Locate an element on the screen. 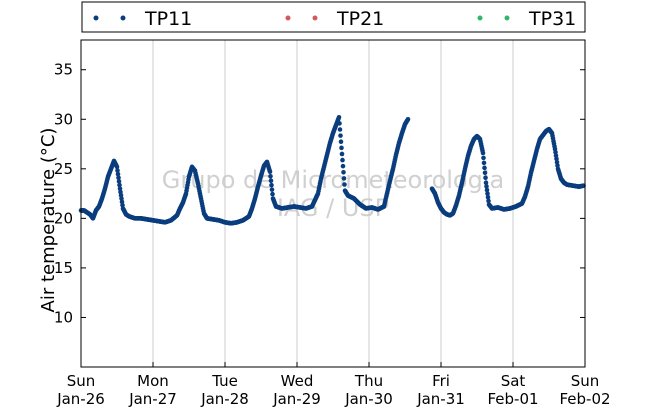 The height and width of the screenshot is (409, 650). x-tick-label-date: Jan-28 is located at coordinates (224, 399).